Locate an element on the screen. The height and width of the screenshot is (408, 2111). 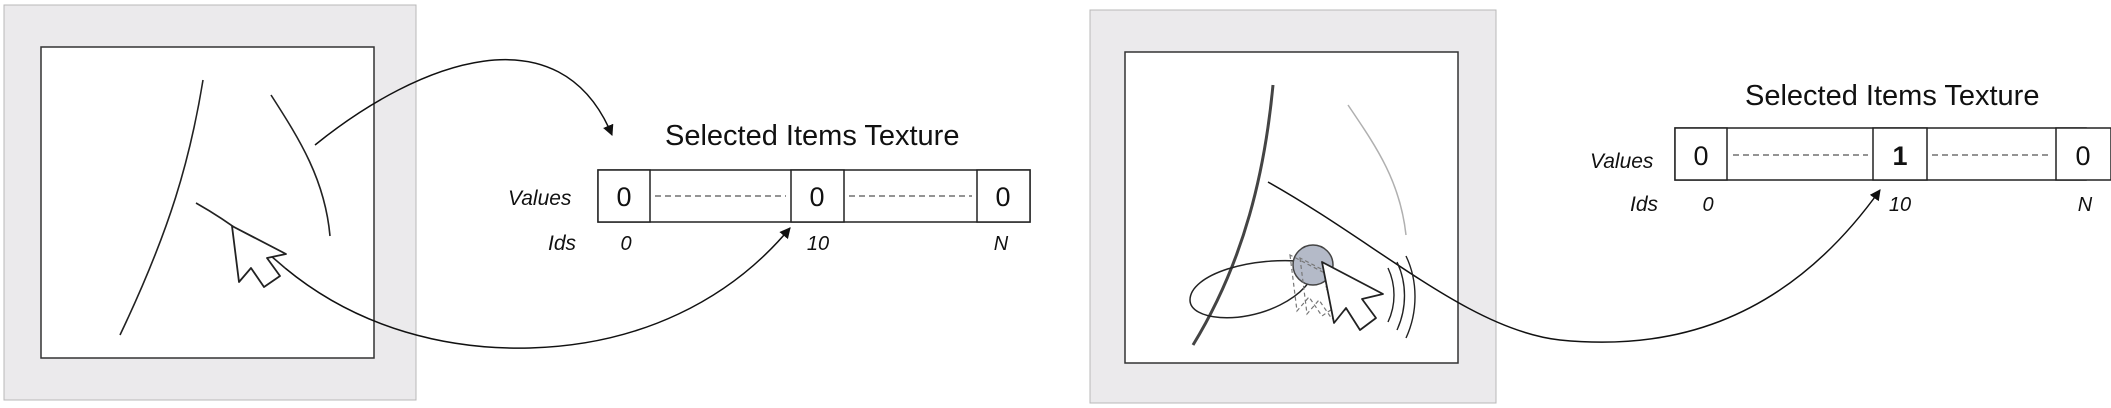
sketch-line-b is located at coordinates (300, 165).